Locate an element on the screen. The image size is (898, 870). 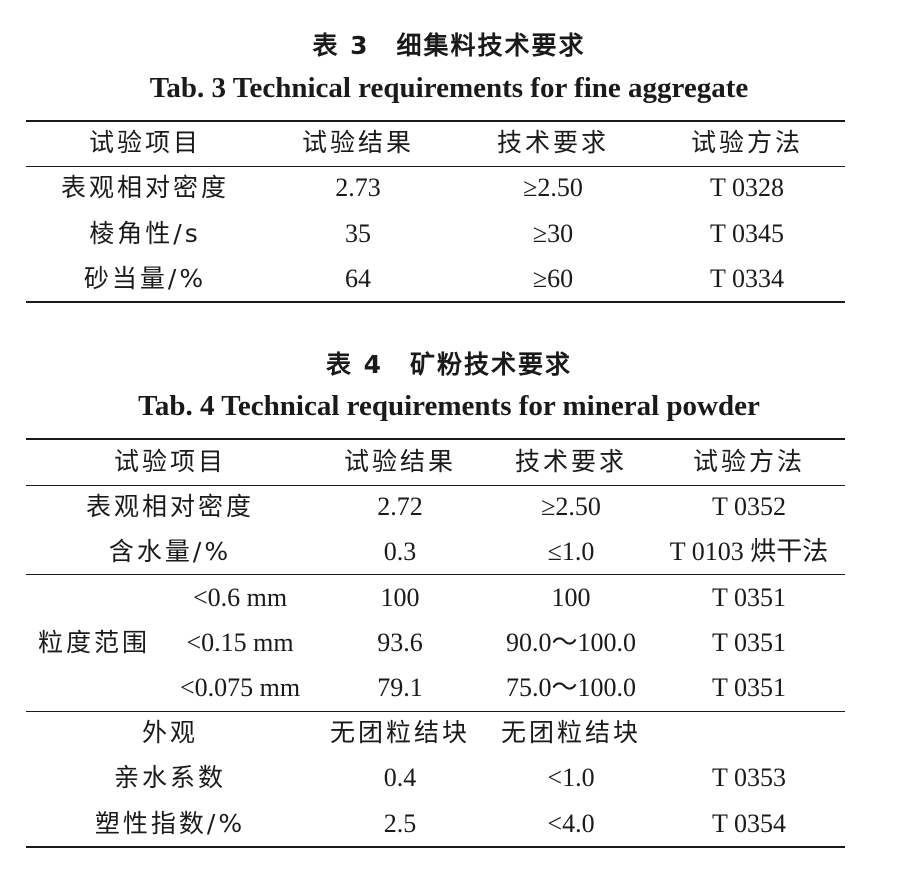
table4-header-method: 试验方法 is located at coordinates (749, 461).